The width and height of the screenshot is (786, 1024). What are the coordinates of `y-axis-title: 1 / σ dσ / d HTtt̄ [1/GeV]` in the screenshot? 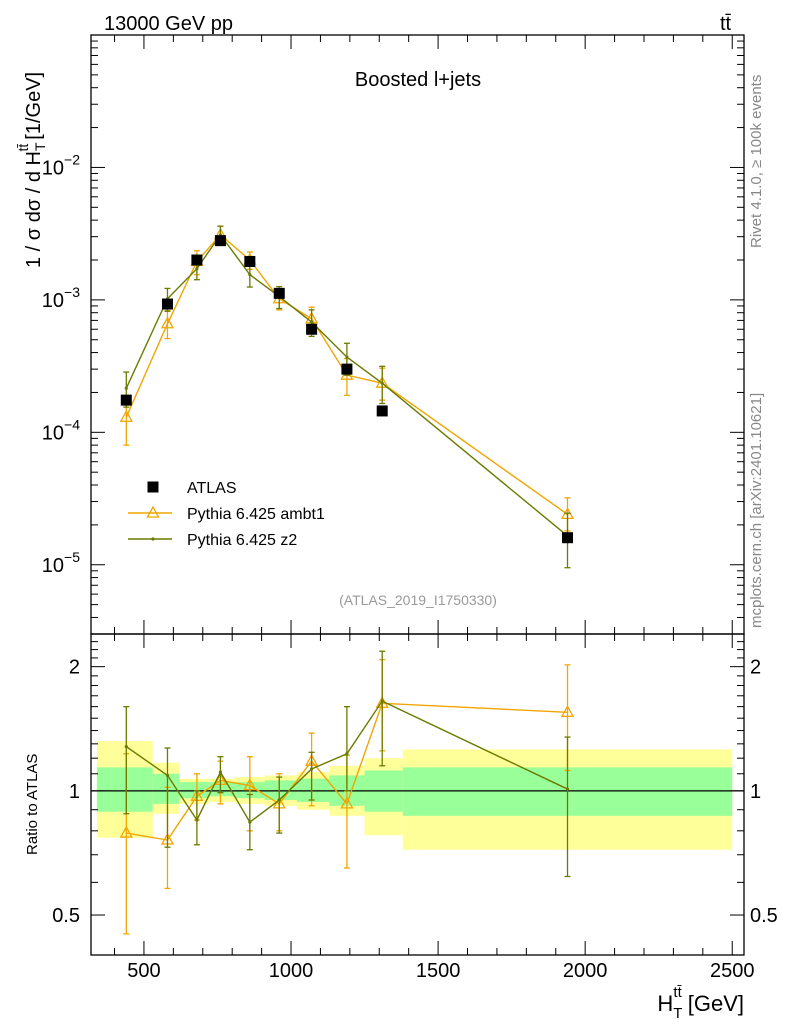 It's located at (31, 170).